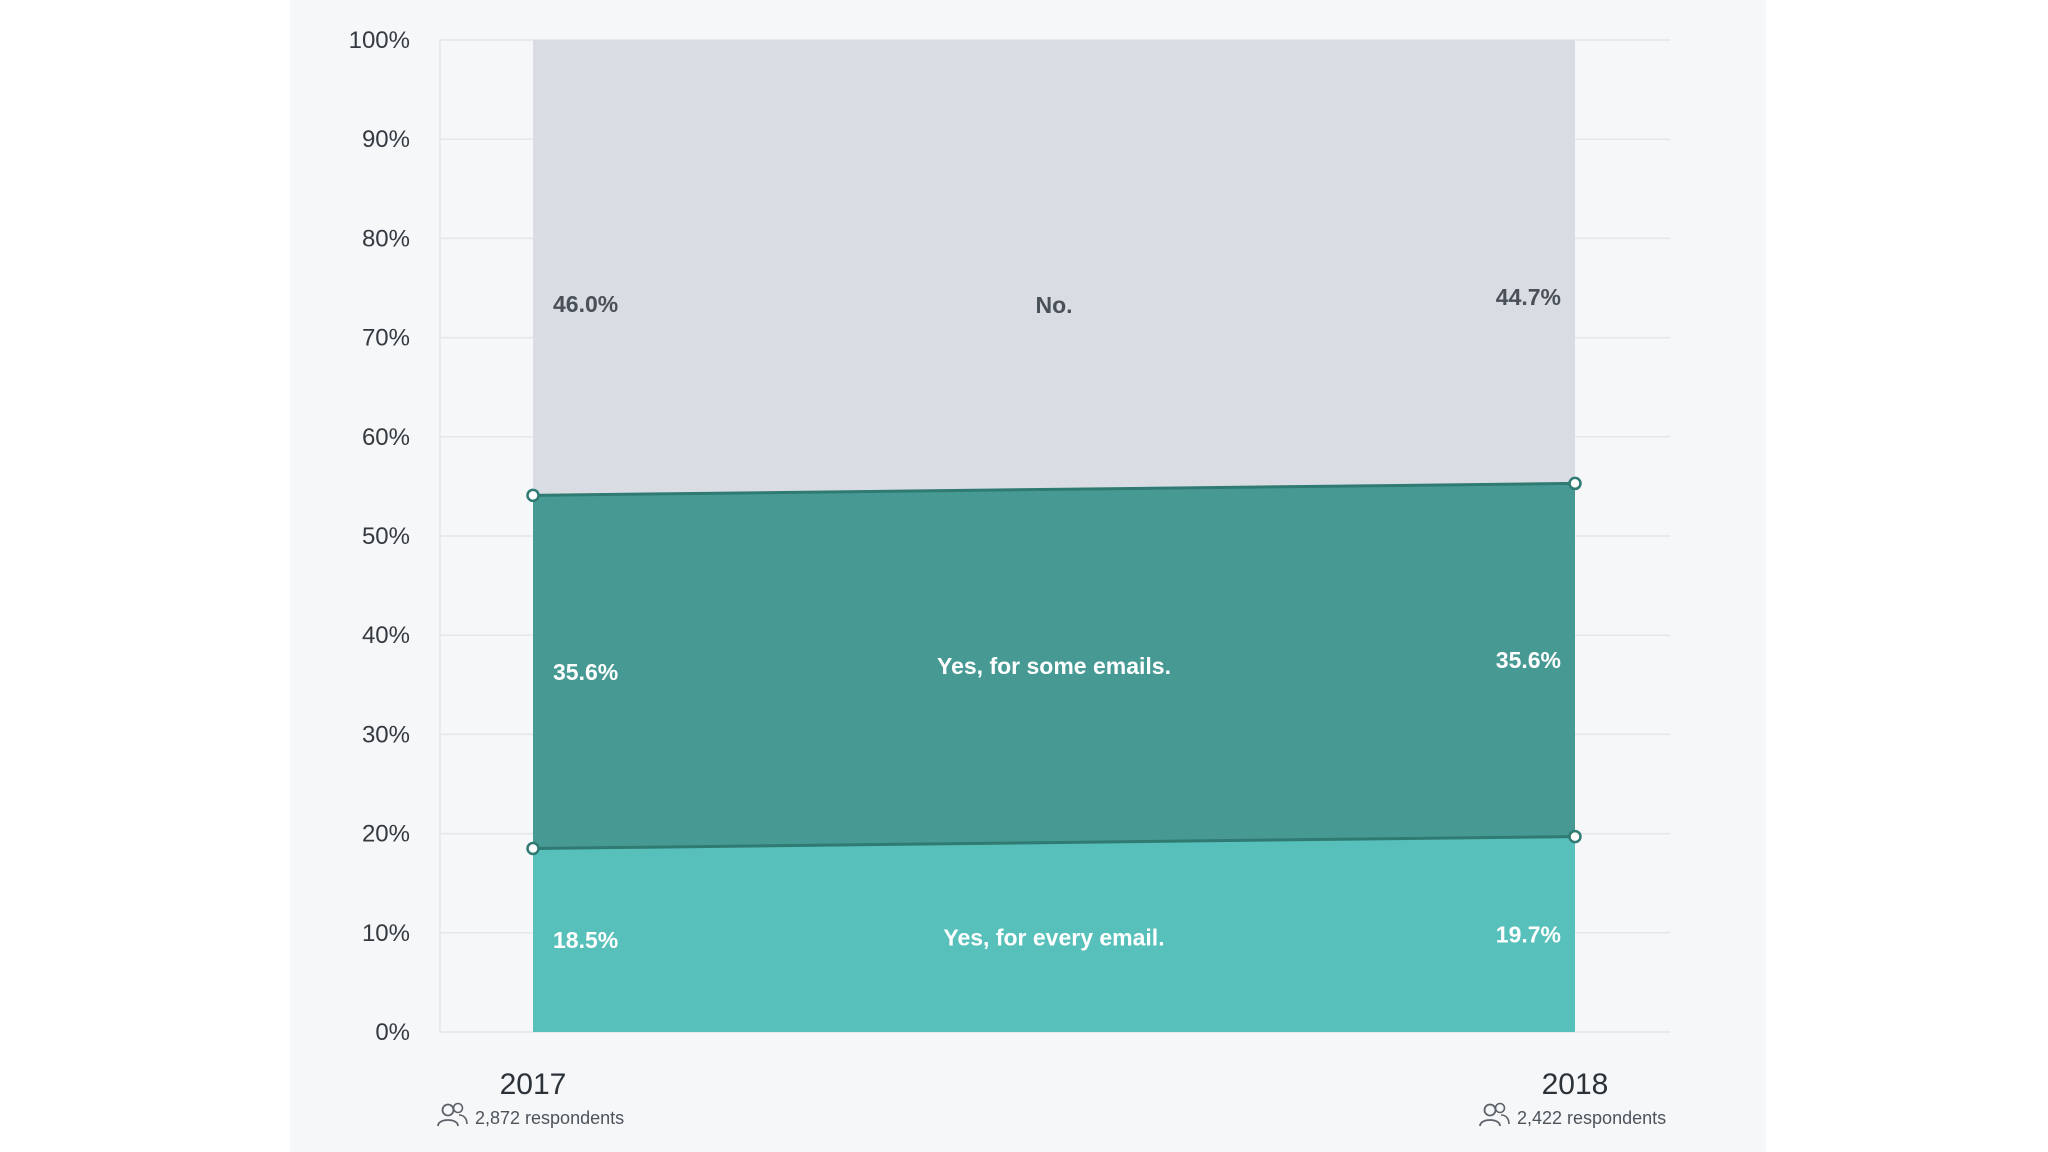 The width and height of the screenshot is (2048, 1152). I want to click on y-tick-label: 30%, so click(386, 734).